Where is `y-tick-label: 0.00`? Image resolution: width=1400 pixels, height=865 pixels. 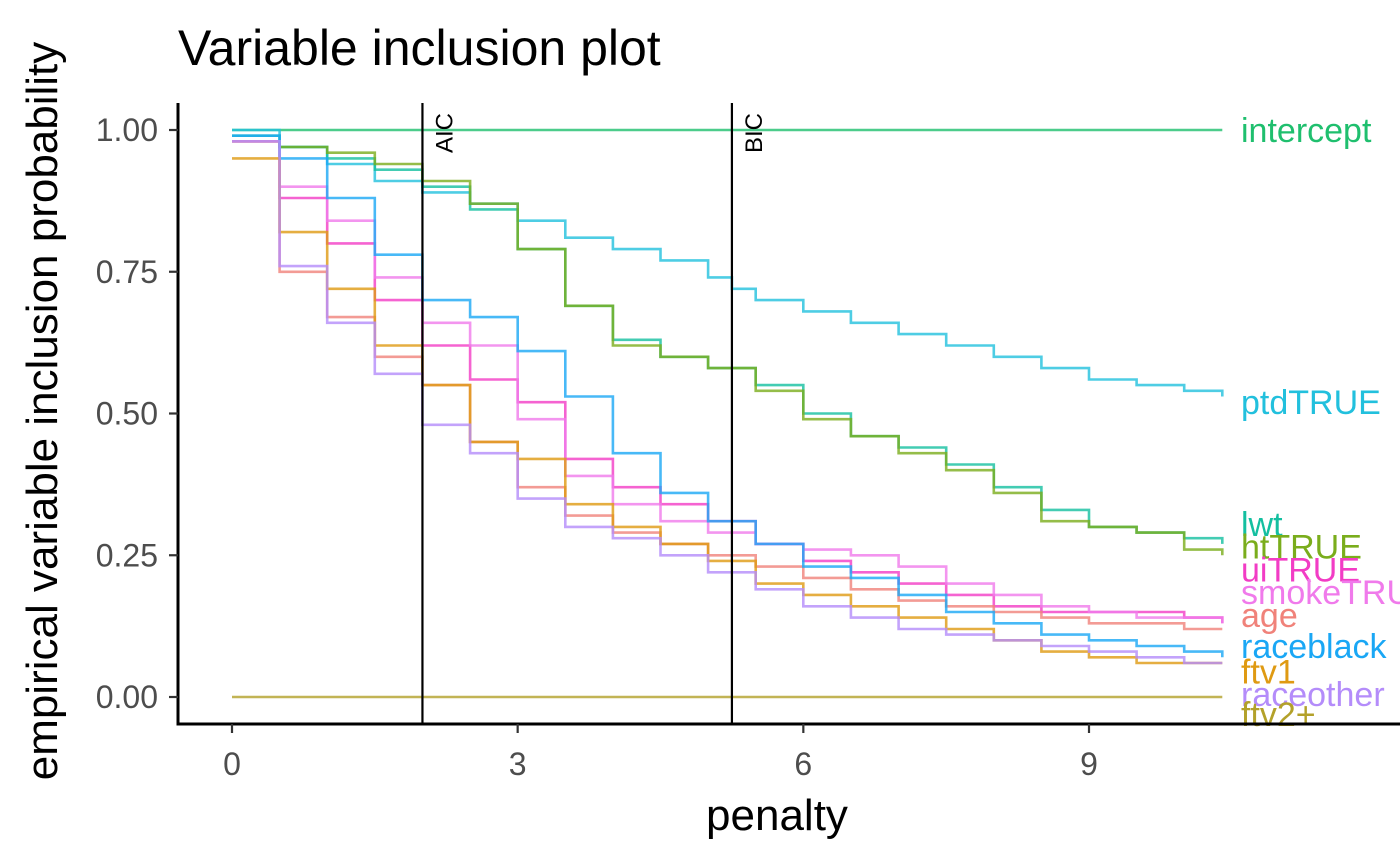
y-tick-label: 0.00 is located at coordinates (127, 697).